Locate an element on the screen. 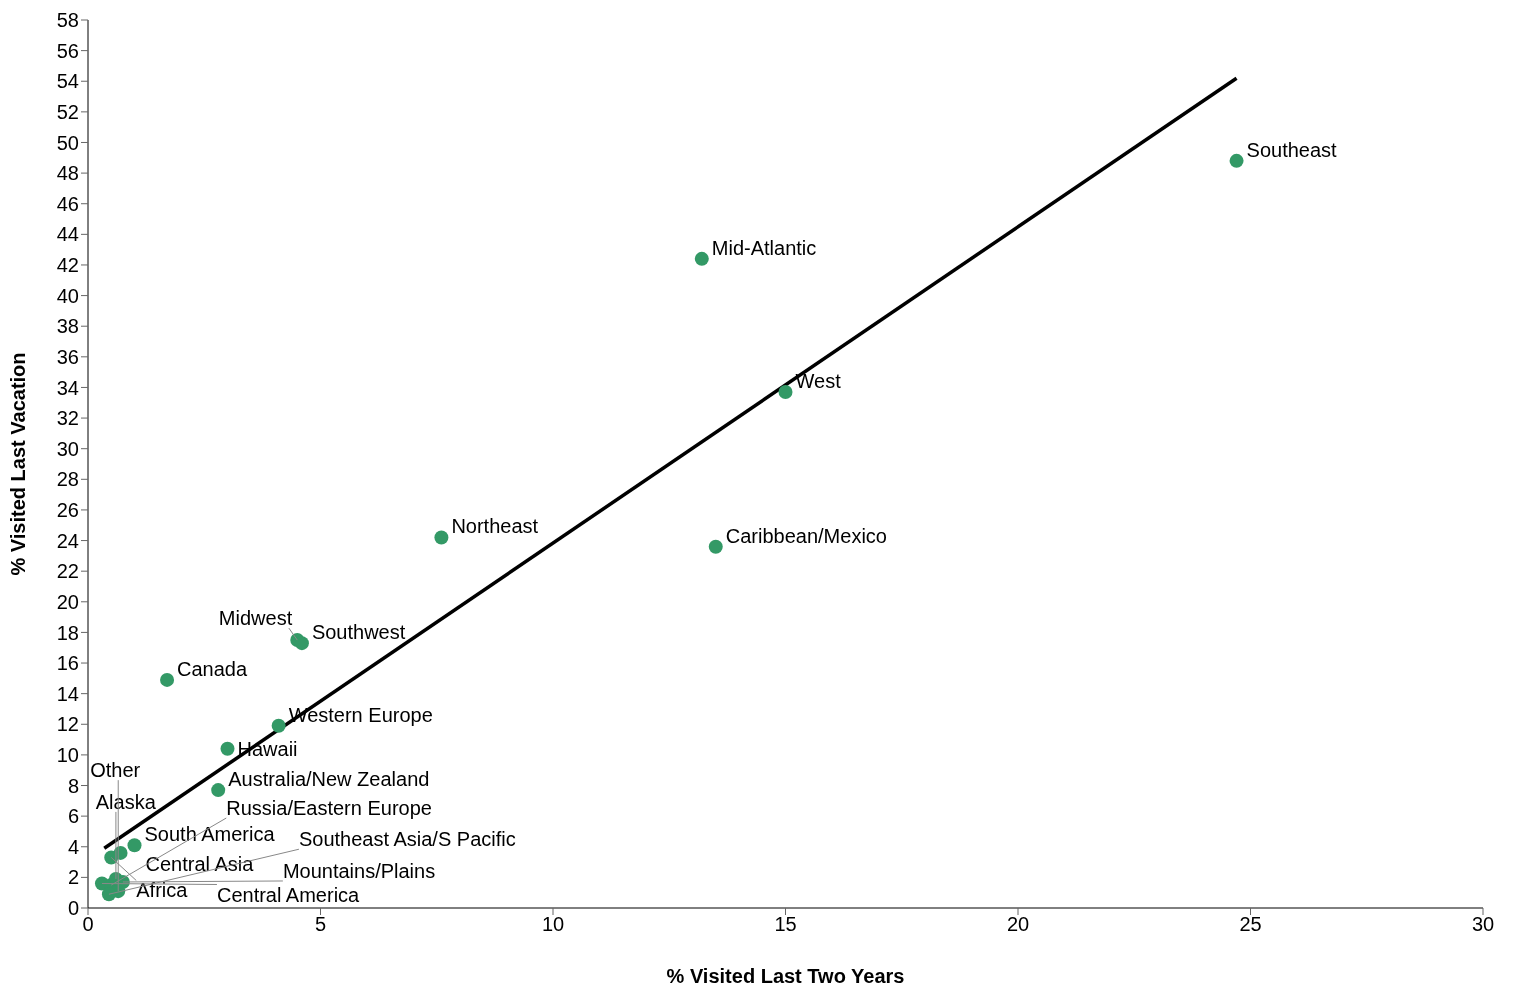  data-label: Northeast is located at coordinates (495, 526).